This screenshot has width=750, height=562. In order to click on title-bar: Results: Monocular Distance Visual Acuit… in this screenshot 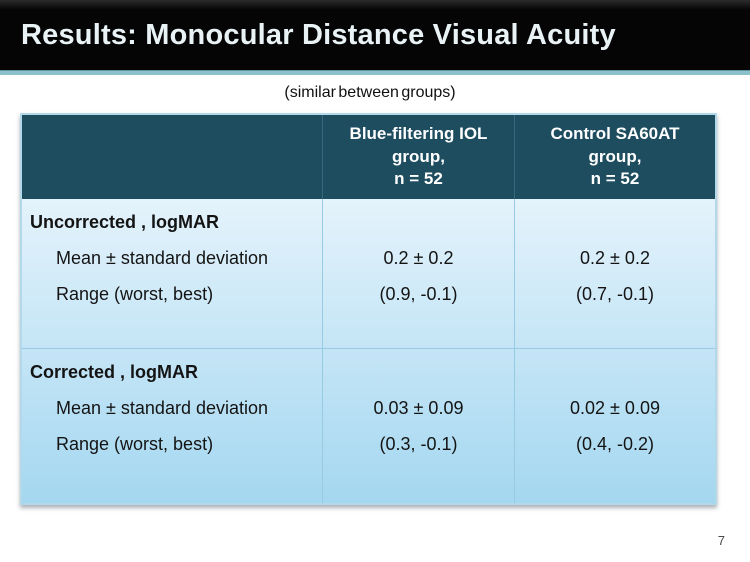, I will do `click(375, 35)`.